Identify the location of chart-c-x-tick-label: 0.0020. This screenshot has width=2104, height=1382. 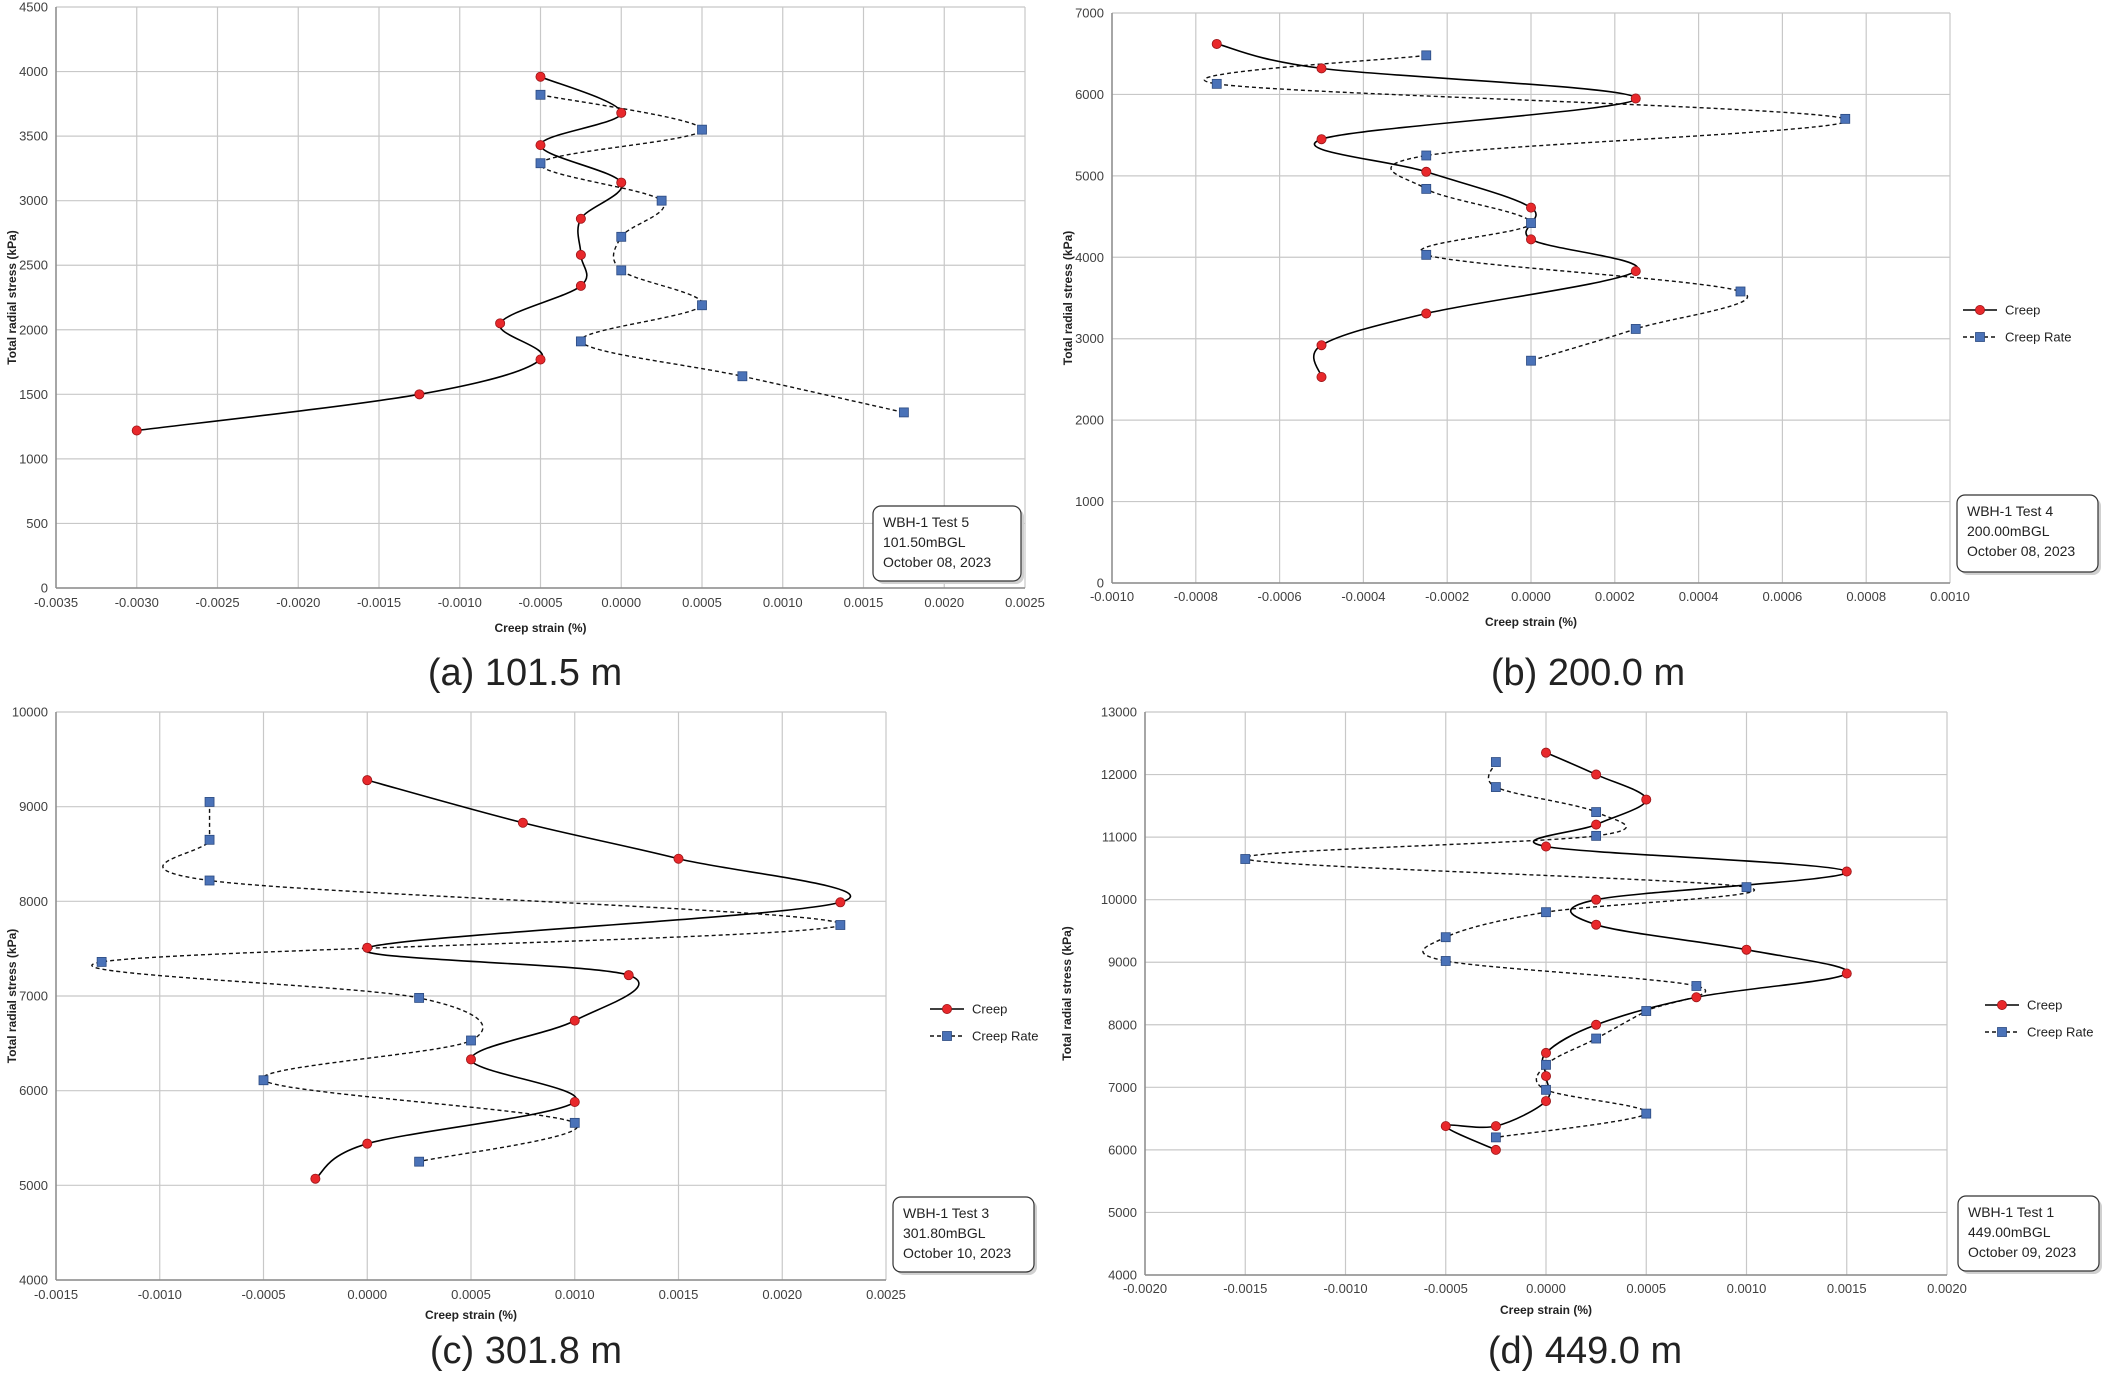
(782, 1294).